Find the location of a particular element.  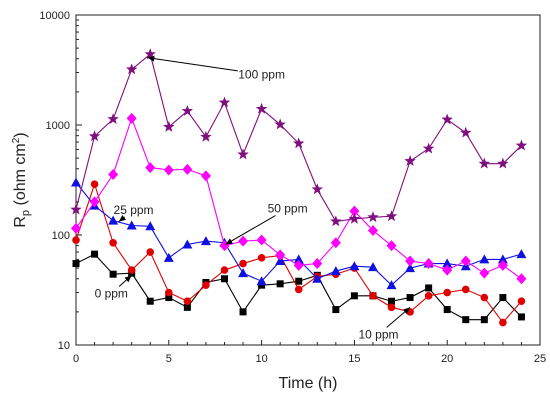

y-axis-title: Rp (ohm cm2) is located at coordinates (21, 179).